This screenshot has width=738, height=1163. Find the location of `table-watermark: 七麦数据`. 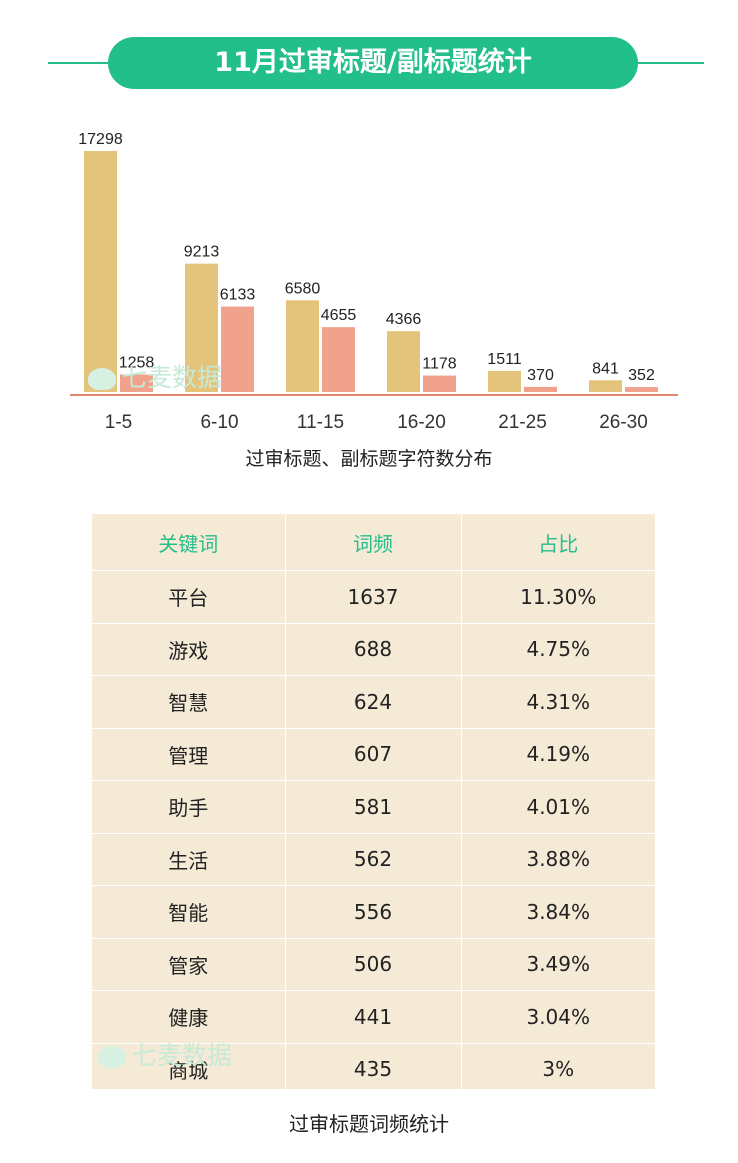

table-watermark: 七麦数据 is located at coordinates (165, 1054).